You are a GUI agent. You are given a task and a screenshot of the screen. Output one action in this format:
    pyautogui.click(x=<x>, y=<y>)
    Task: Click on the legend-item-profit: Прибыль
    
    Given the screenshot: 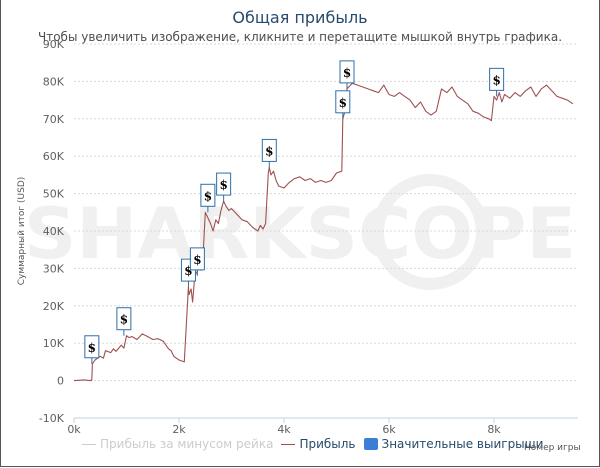 What is the action you would take?
    pyautogui.click(x=318, y=444)
    